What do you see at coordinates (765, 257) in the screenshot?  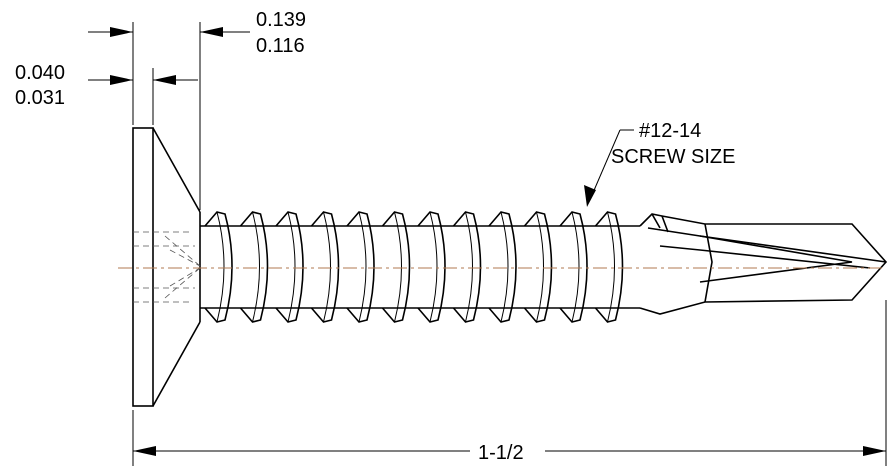 I see `flute-edge-mid` at bounding box center [765, 257].